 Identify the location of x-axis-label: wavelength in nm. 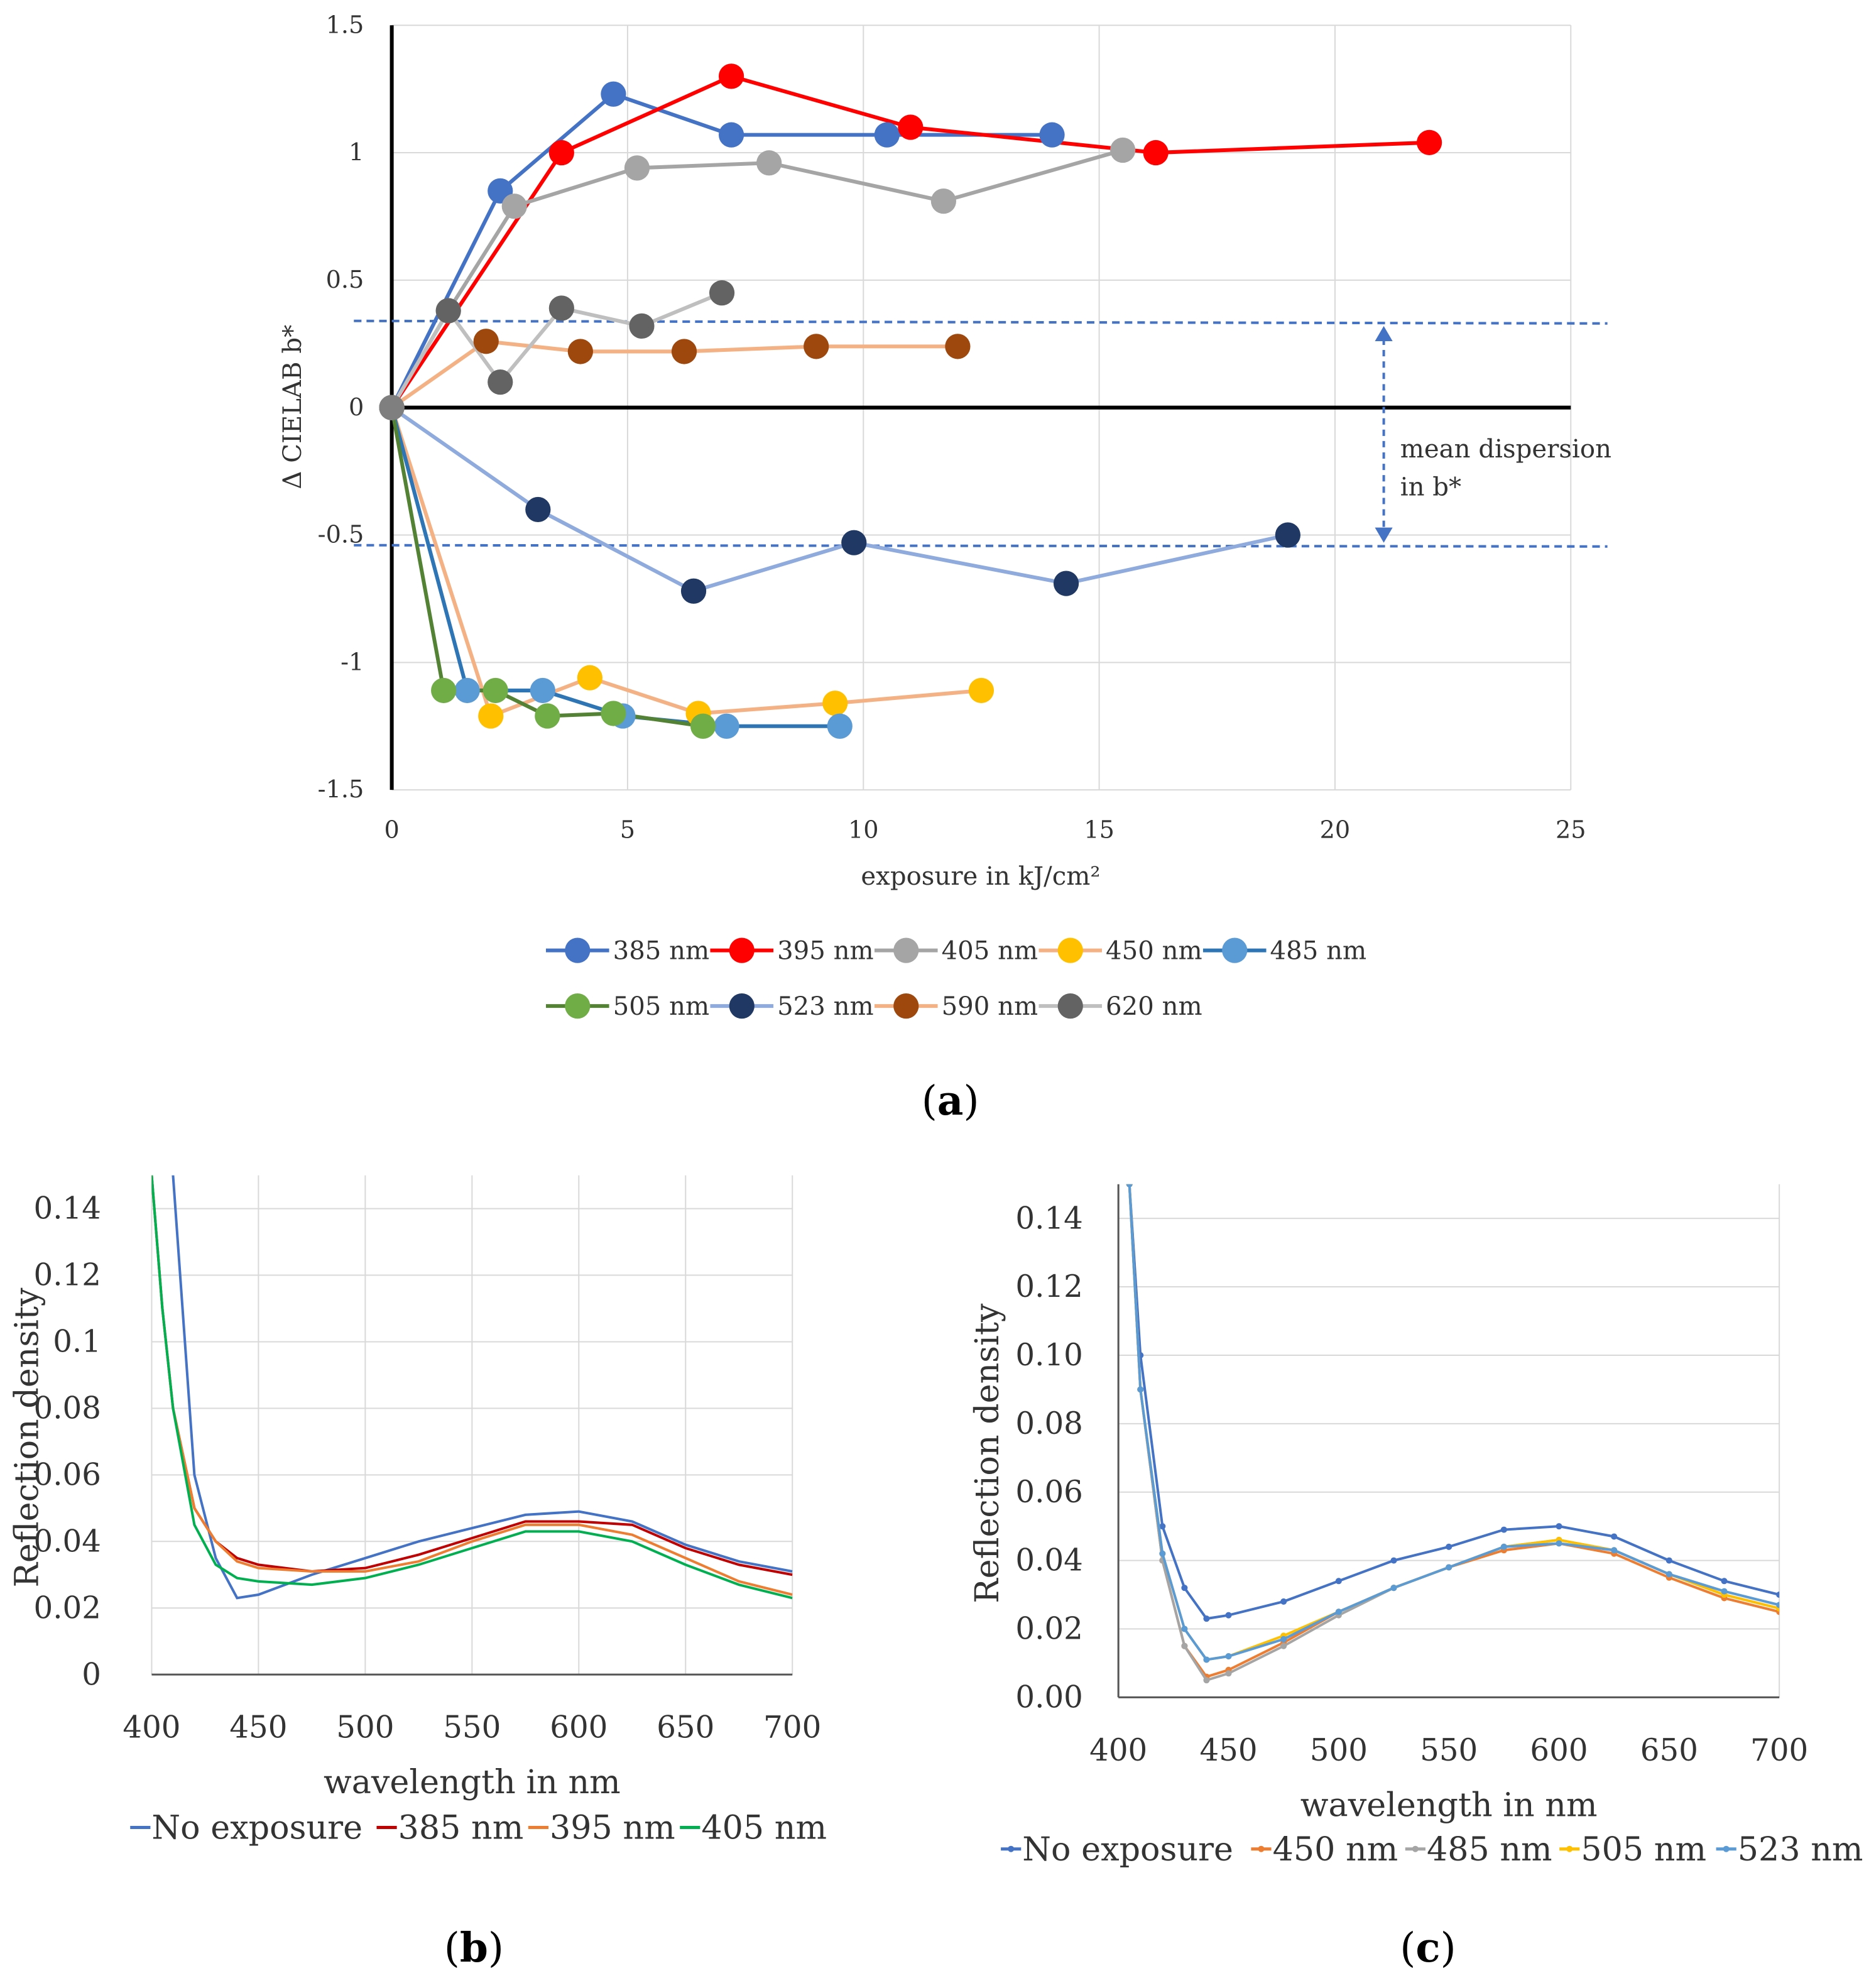
(1449, 1805).